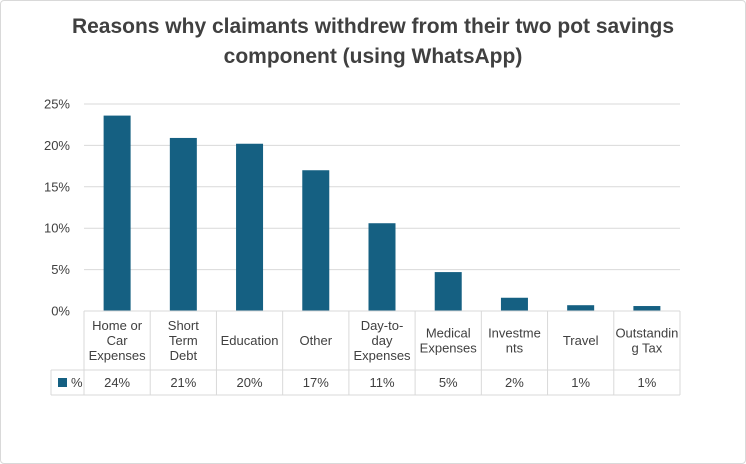 The width and height of the screenshot is (746, 464). Describe the element at coordinates (381, 382) in the screenshot. I see `table-value: 11%` at that location.